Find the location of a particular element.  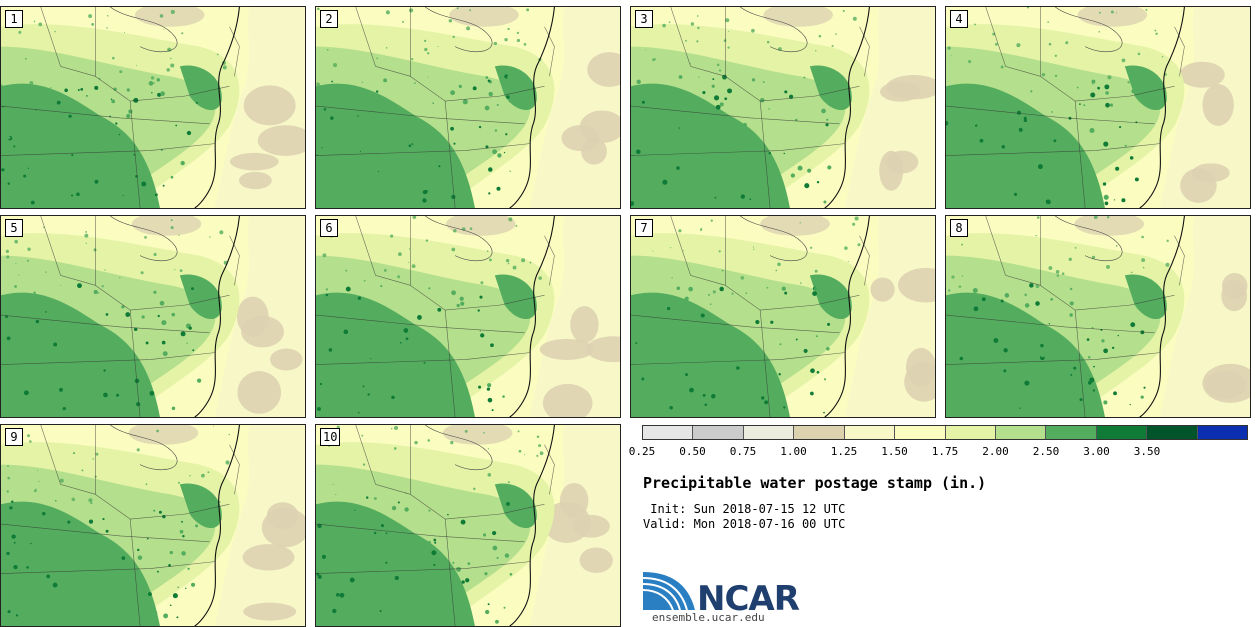

logo-url: ensemble.ucar.edu is located at coordinates (708, 617).